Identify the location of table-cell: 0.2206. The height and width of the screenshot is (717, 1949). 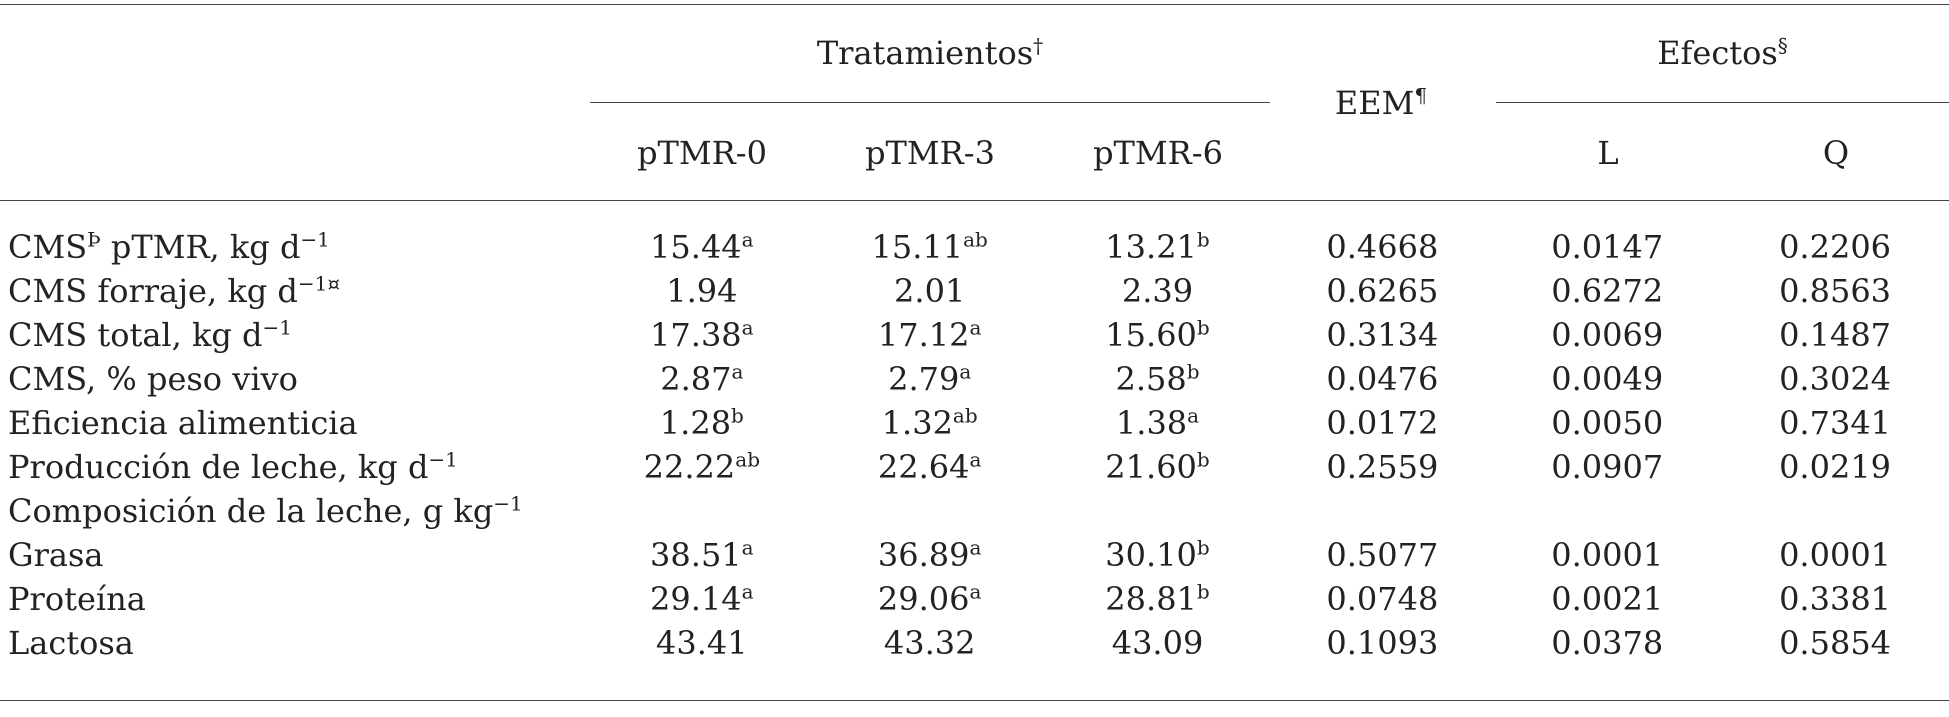
(1835, 247).